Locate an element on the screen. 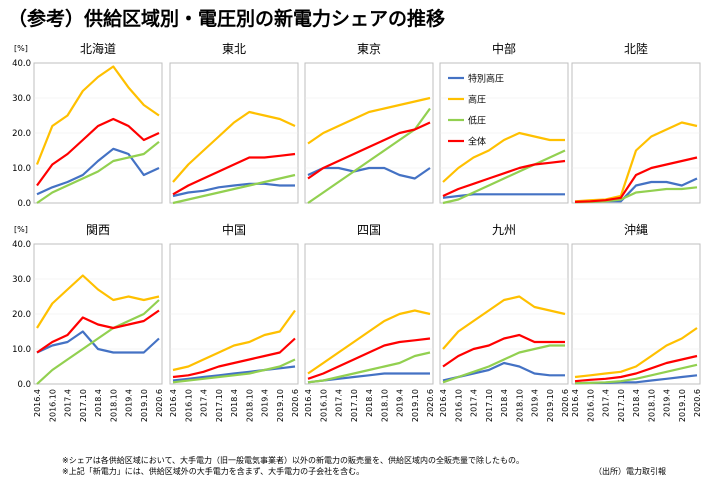 This screenshot has width=713, height=494. panel-title: 東京 is located at coordinates (369, 49).